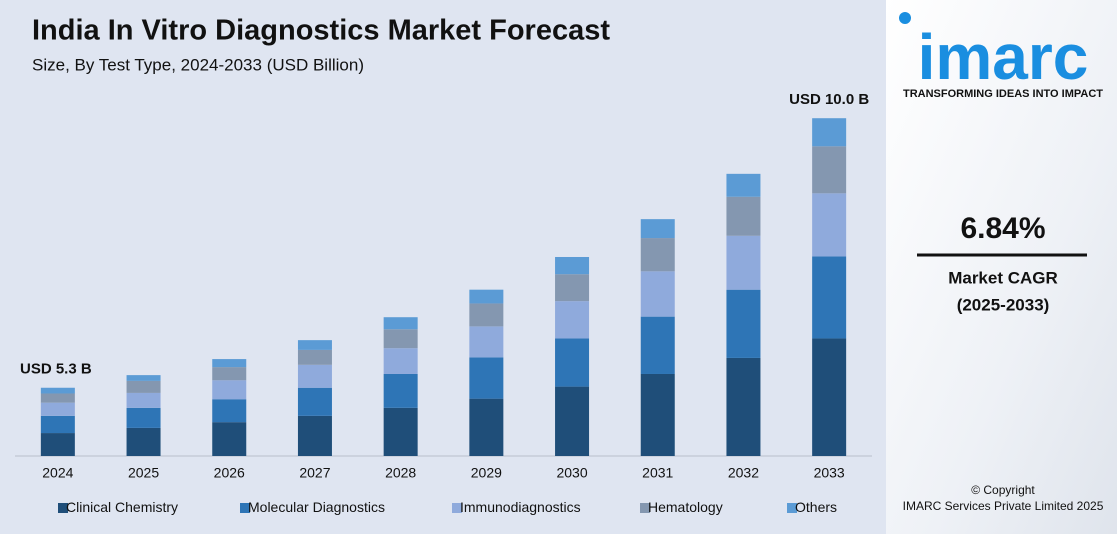  I want to click on x-tick-label: 2030, so click(571, 473).